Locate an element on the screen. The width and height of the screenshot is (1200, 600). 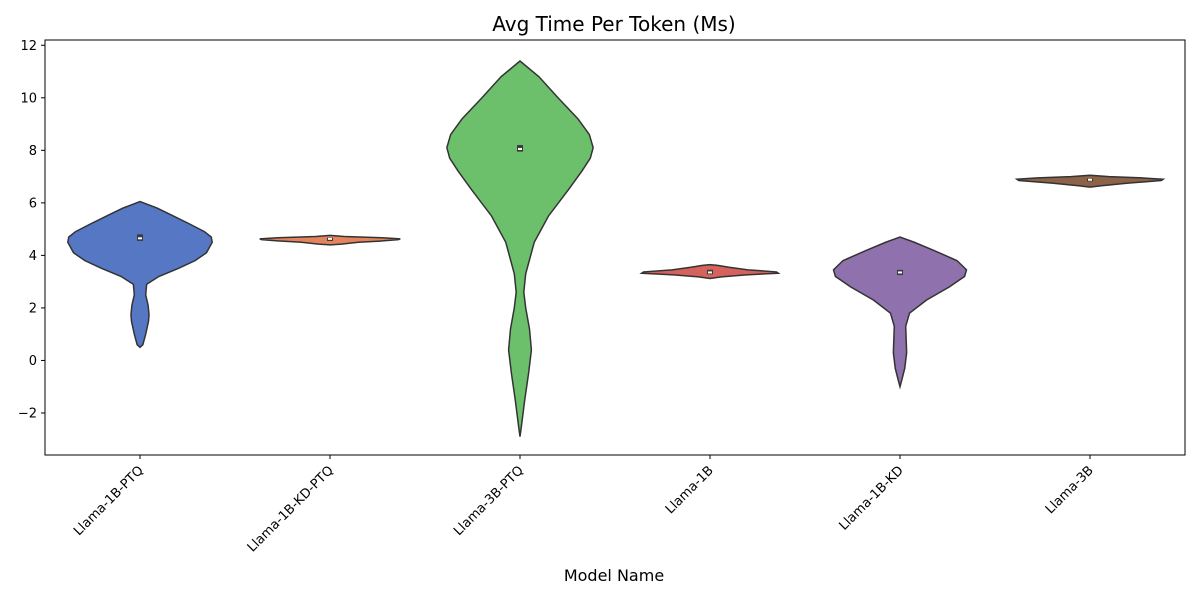
y-axis: −2 0 2 4 6 8 10 12 is located at coordinates (31, 230).